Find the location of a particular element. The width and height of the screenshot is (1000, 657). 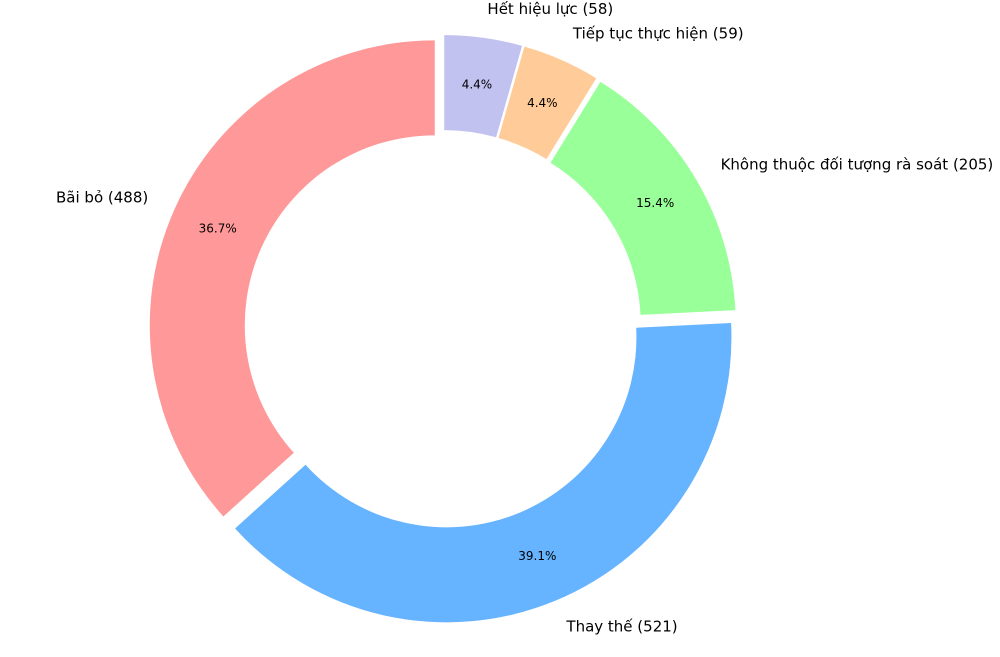

percent-label: 15.4% is located at coordinates (655, 203).